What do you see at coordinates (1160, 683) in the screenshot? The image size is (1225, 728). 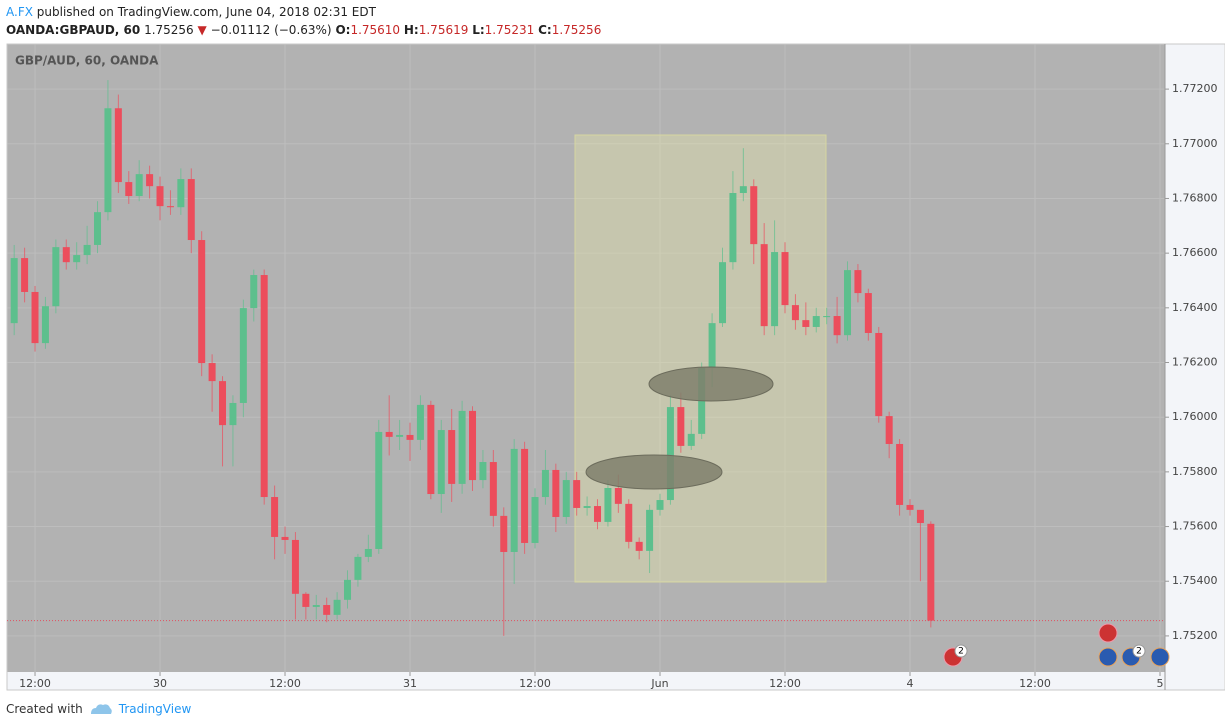 I see `x-tick-label: 5` at bounding box center [1160, 683].